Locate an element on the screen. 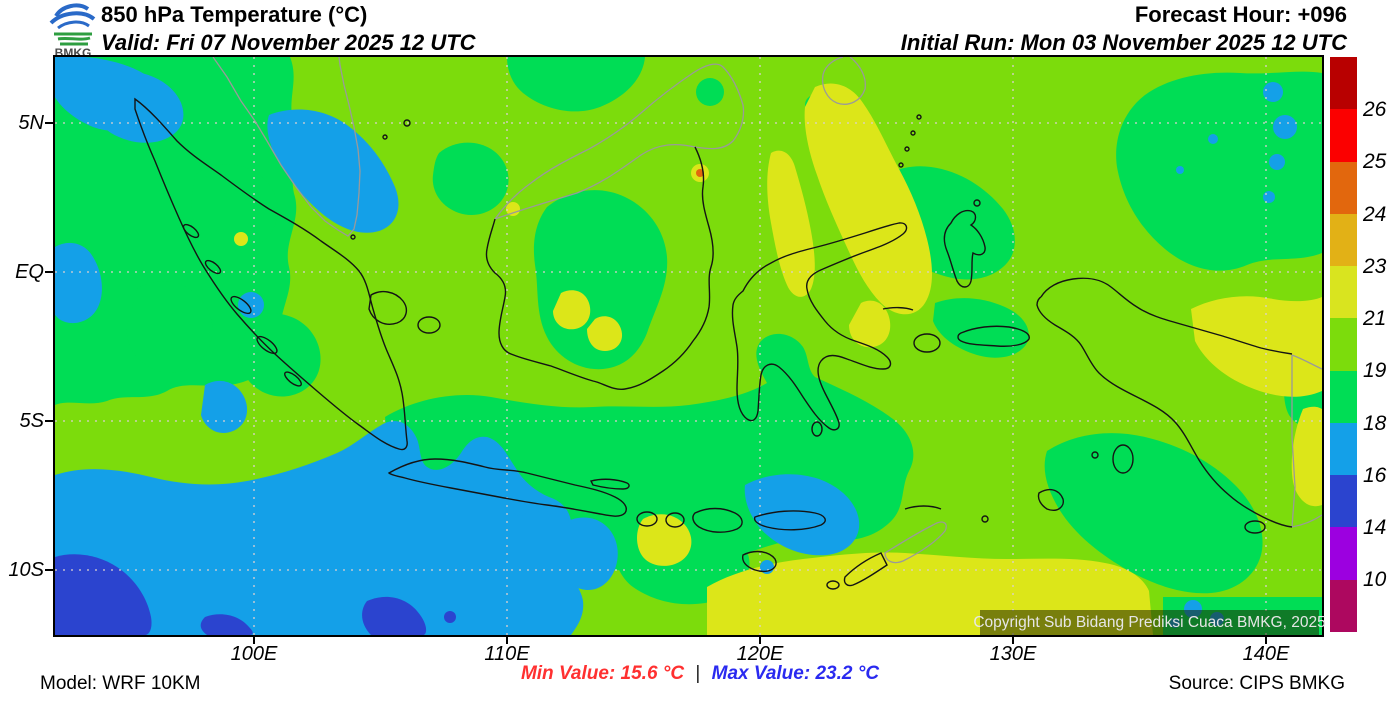 The width and height of the screenshot is (1400, 709). lat-label: 5S is located at coordinates (31, 421).